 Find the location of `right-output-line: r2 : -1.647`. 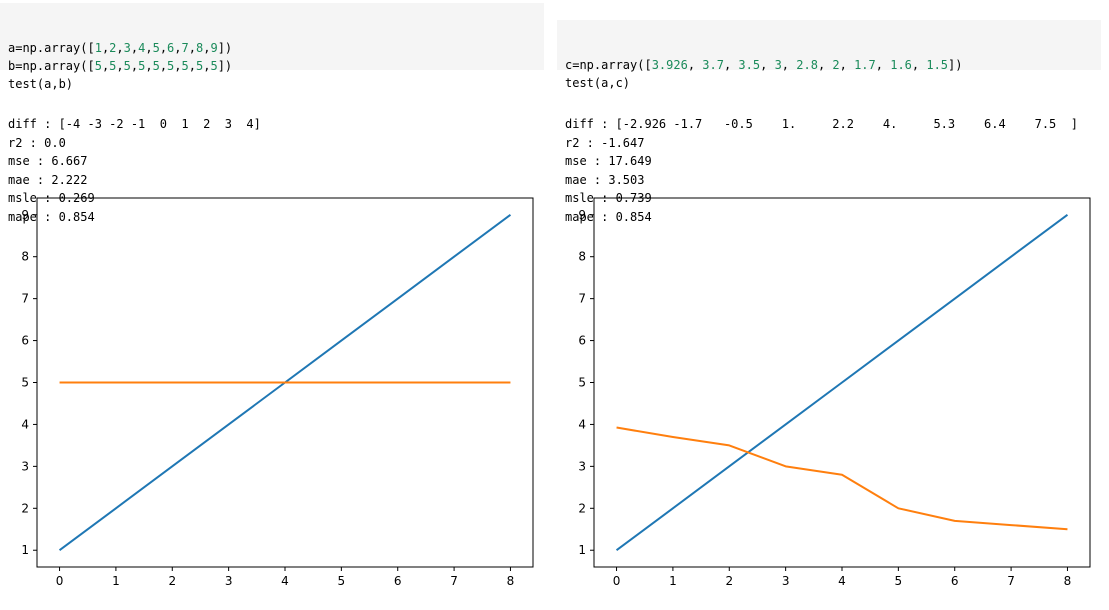

right-output-line: r2 : -1.647 is located at coordinates (605, 142).